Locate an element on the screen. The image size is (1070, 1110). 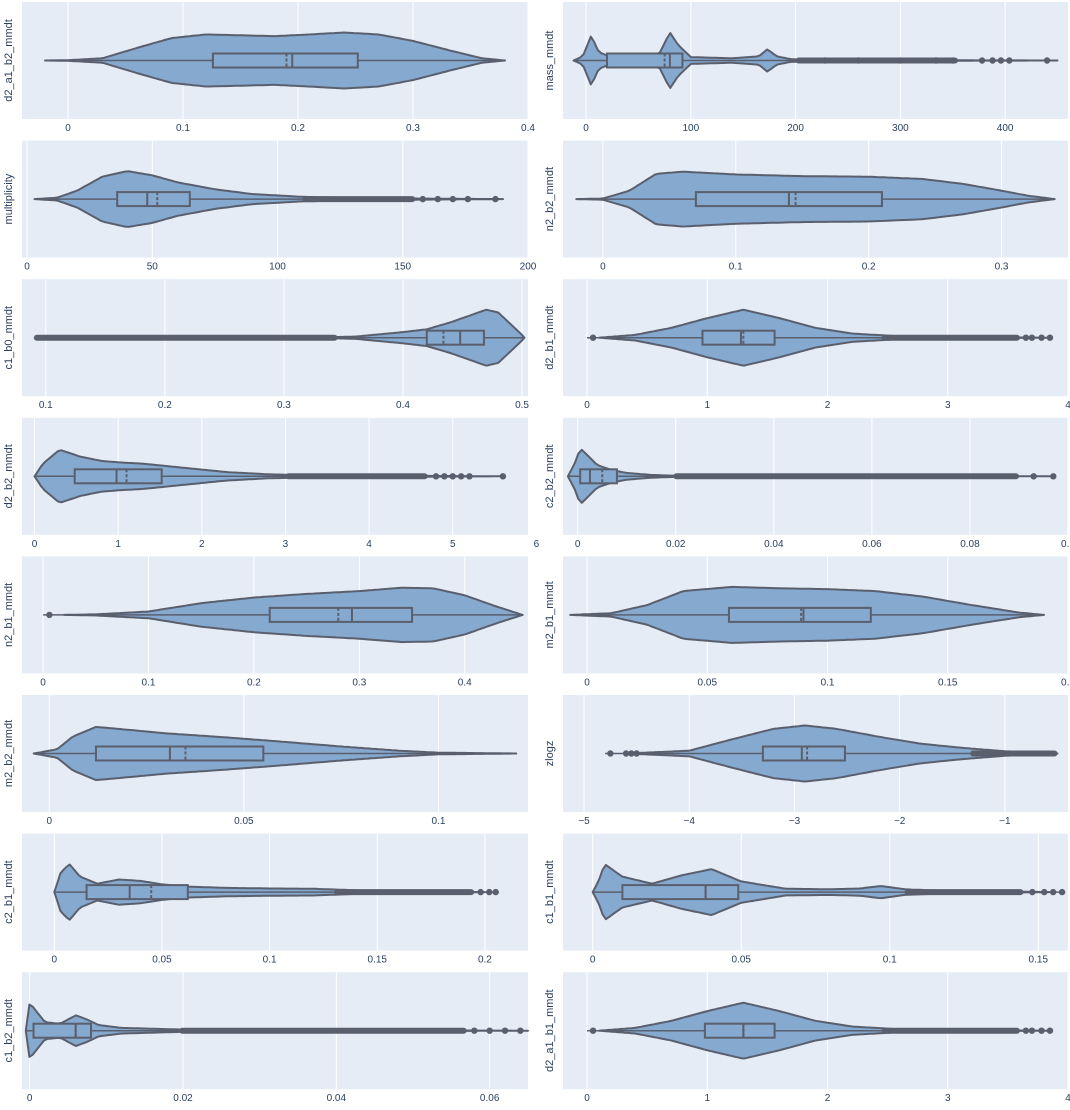
y-axis-label: multiplicity is located at coordinates (9, 198).